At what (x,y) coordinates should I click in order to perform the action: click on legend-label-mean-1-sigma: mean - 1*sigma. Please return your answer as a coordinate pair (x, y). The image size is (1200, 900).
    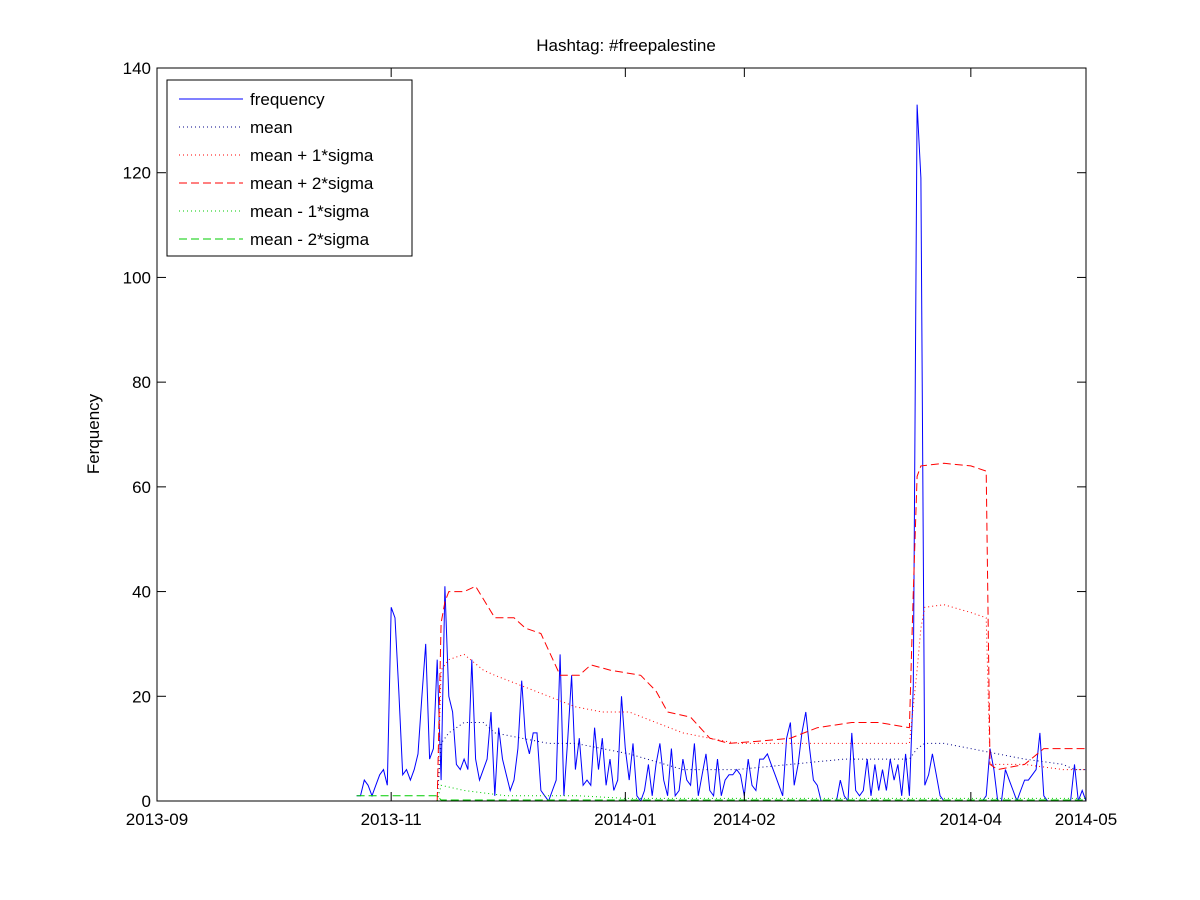
    Looking at the image, I should click on (310, 211).